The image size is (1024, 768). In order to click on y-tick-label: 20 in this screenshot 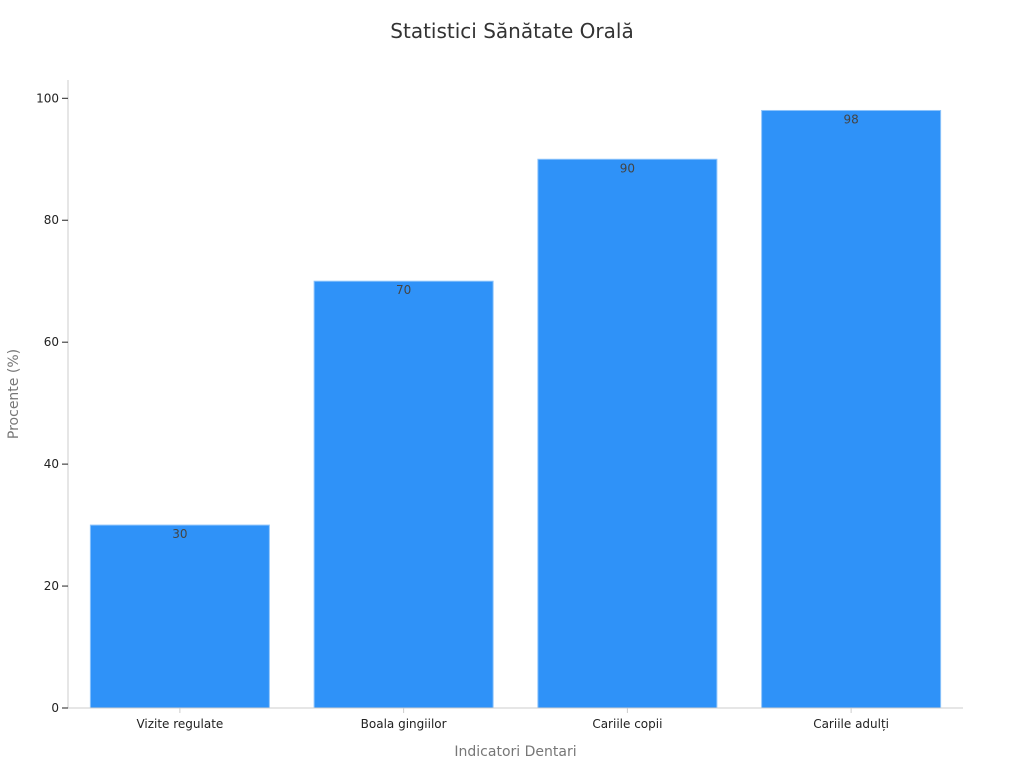, I will do `click(51, 586)`.